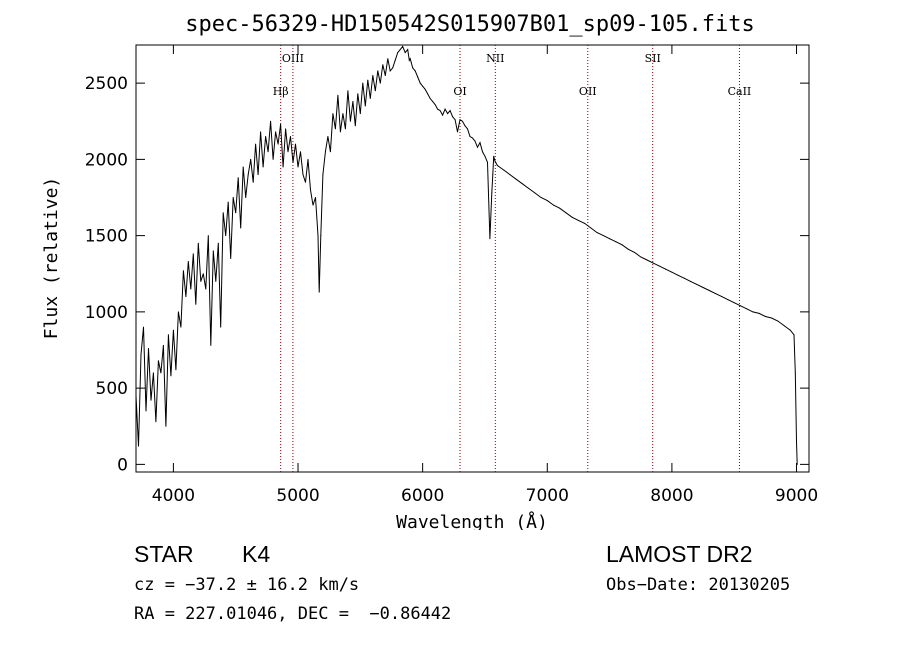 The height and width of the screenshot is (649, 900). I want to click on x-tick-label: 4000, so click(173, 496).